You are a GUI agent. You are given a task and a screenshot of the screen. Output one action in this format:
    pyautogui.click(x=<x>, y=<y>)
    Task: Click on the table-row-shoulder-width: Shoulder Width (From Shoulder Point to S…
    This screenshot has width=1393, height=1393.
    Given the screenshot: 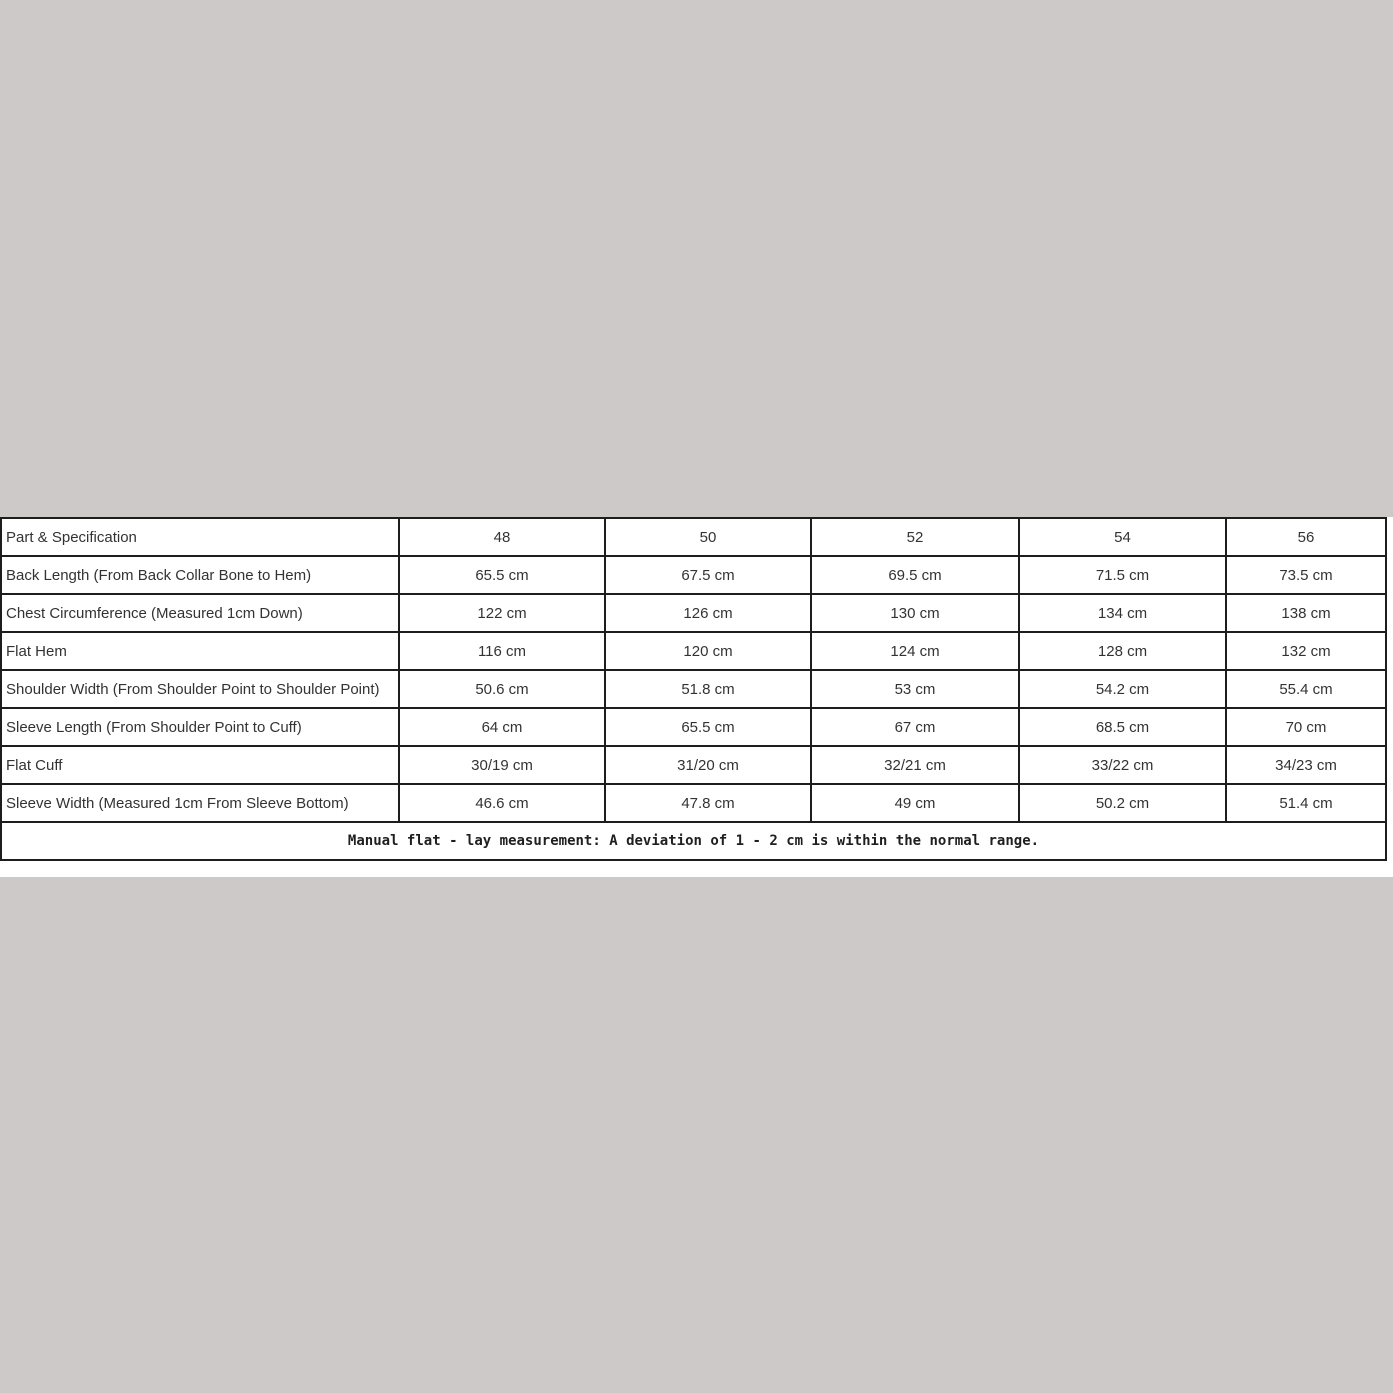 What is the action you would take?
    pyautogui.click(x=693, y=689)
    